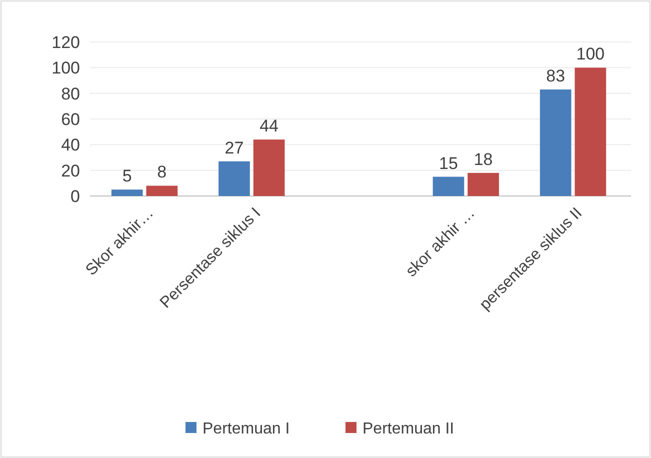 This screenshot has width=651, height=458. What do you see at coordinates (408, 429) in the screenshot?
I see `legend-label: Pertemuan II` at bounding box center [408, 429].